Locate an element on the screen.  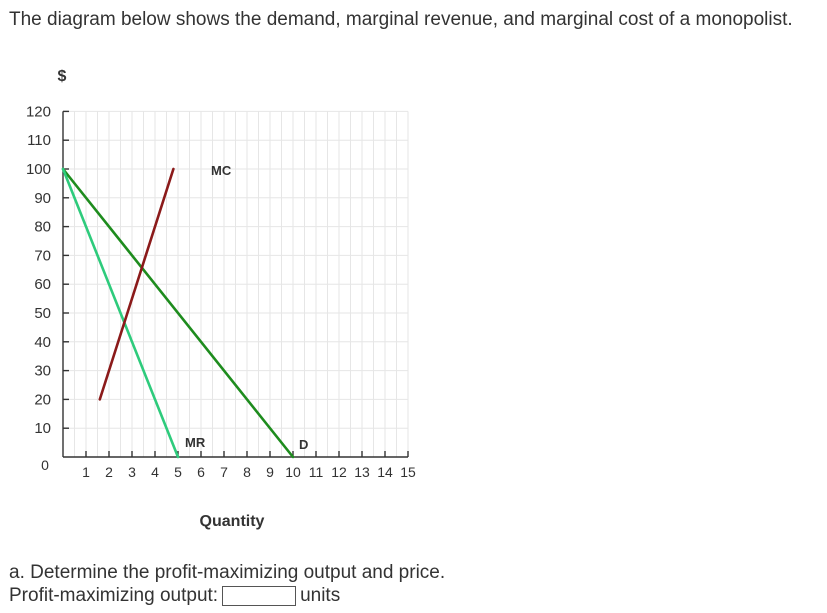
x-tick-label: 14 is located at coordinates (385, 472).